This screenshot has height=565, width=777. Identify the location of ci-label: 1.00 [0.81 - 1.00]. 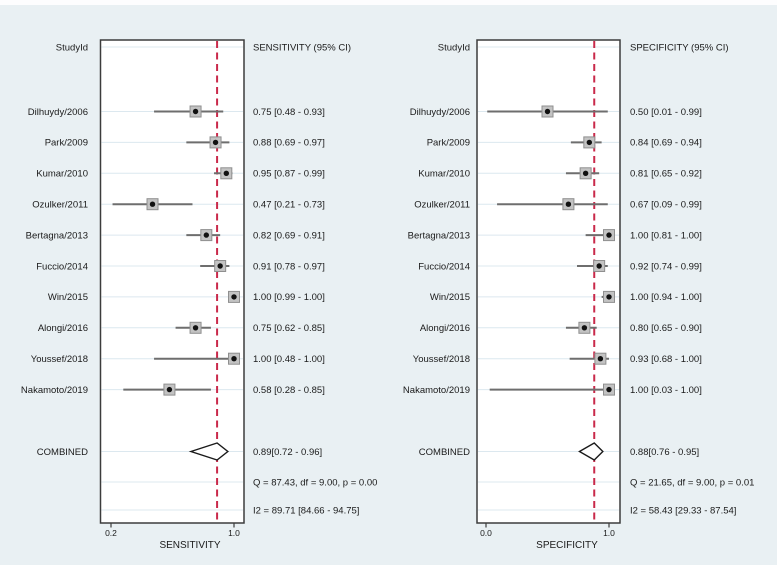
(666, 235).